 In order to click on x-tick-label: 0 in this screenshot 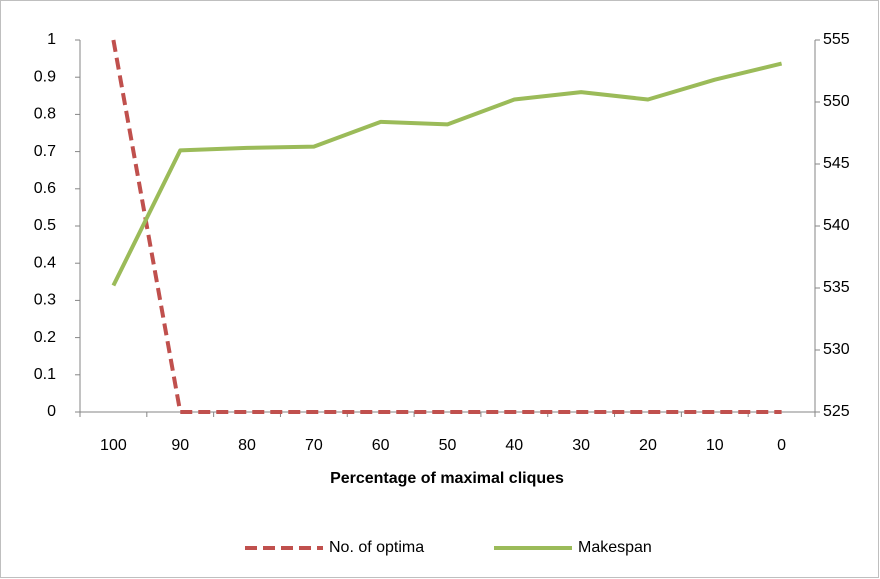, I will do `click(781, 445)`.